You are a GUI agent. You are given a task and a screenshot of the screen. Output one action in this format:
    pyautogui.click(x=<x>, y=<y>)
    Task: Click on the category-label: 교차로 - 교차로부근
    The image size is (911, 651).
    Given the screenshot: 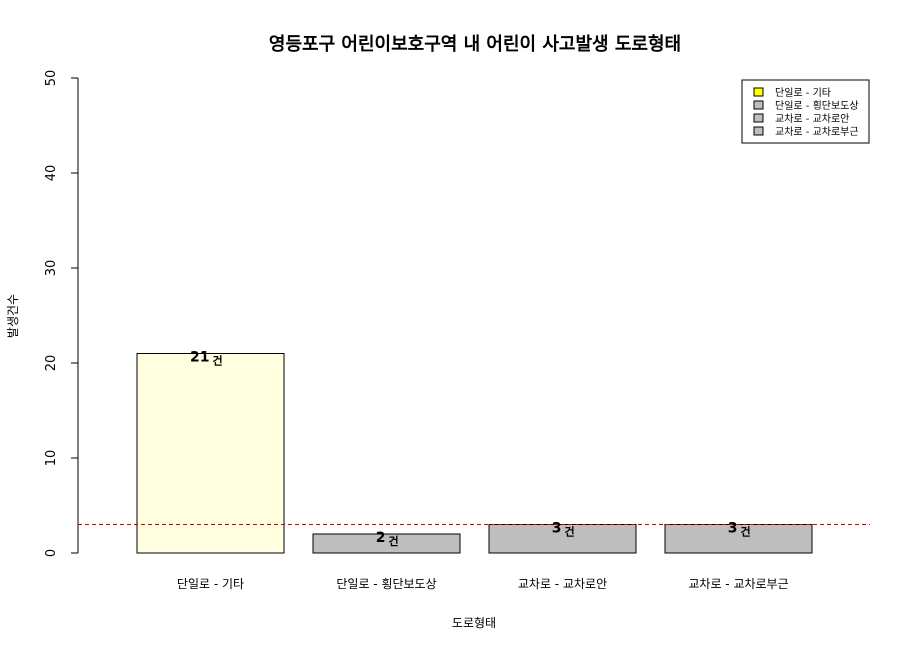 What is the action you would take?
    pyautogui.click(x=738, y=584)
    